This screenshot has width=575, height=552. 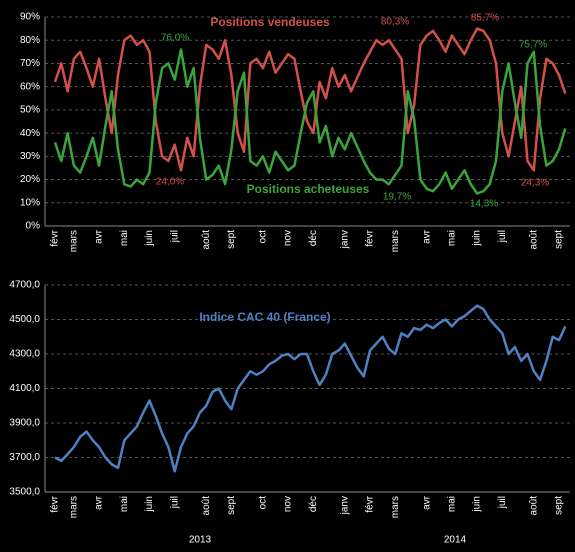 What do you see at coordinates (397, 197) in the screenshot?
I see `annotation: 19,7%` at bounding box center [397, 197].